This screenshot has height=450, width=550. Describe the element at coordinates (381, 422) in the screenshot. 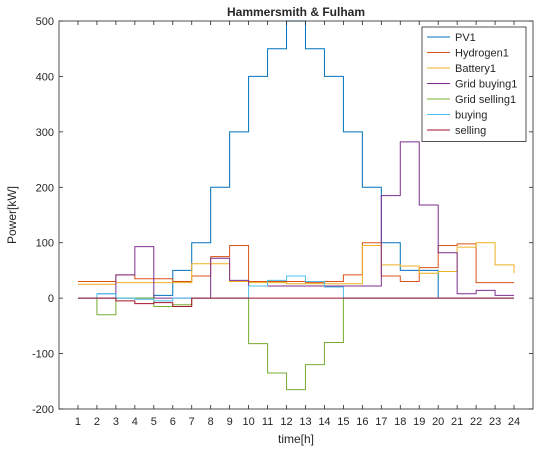

I see `x-tick-label: 17` at that location.